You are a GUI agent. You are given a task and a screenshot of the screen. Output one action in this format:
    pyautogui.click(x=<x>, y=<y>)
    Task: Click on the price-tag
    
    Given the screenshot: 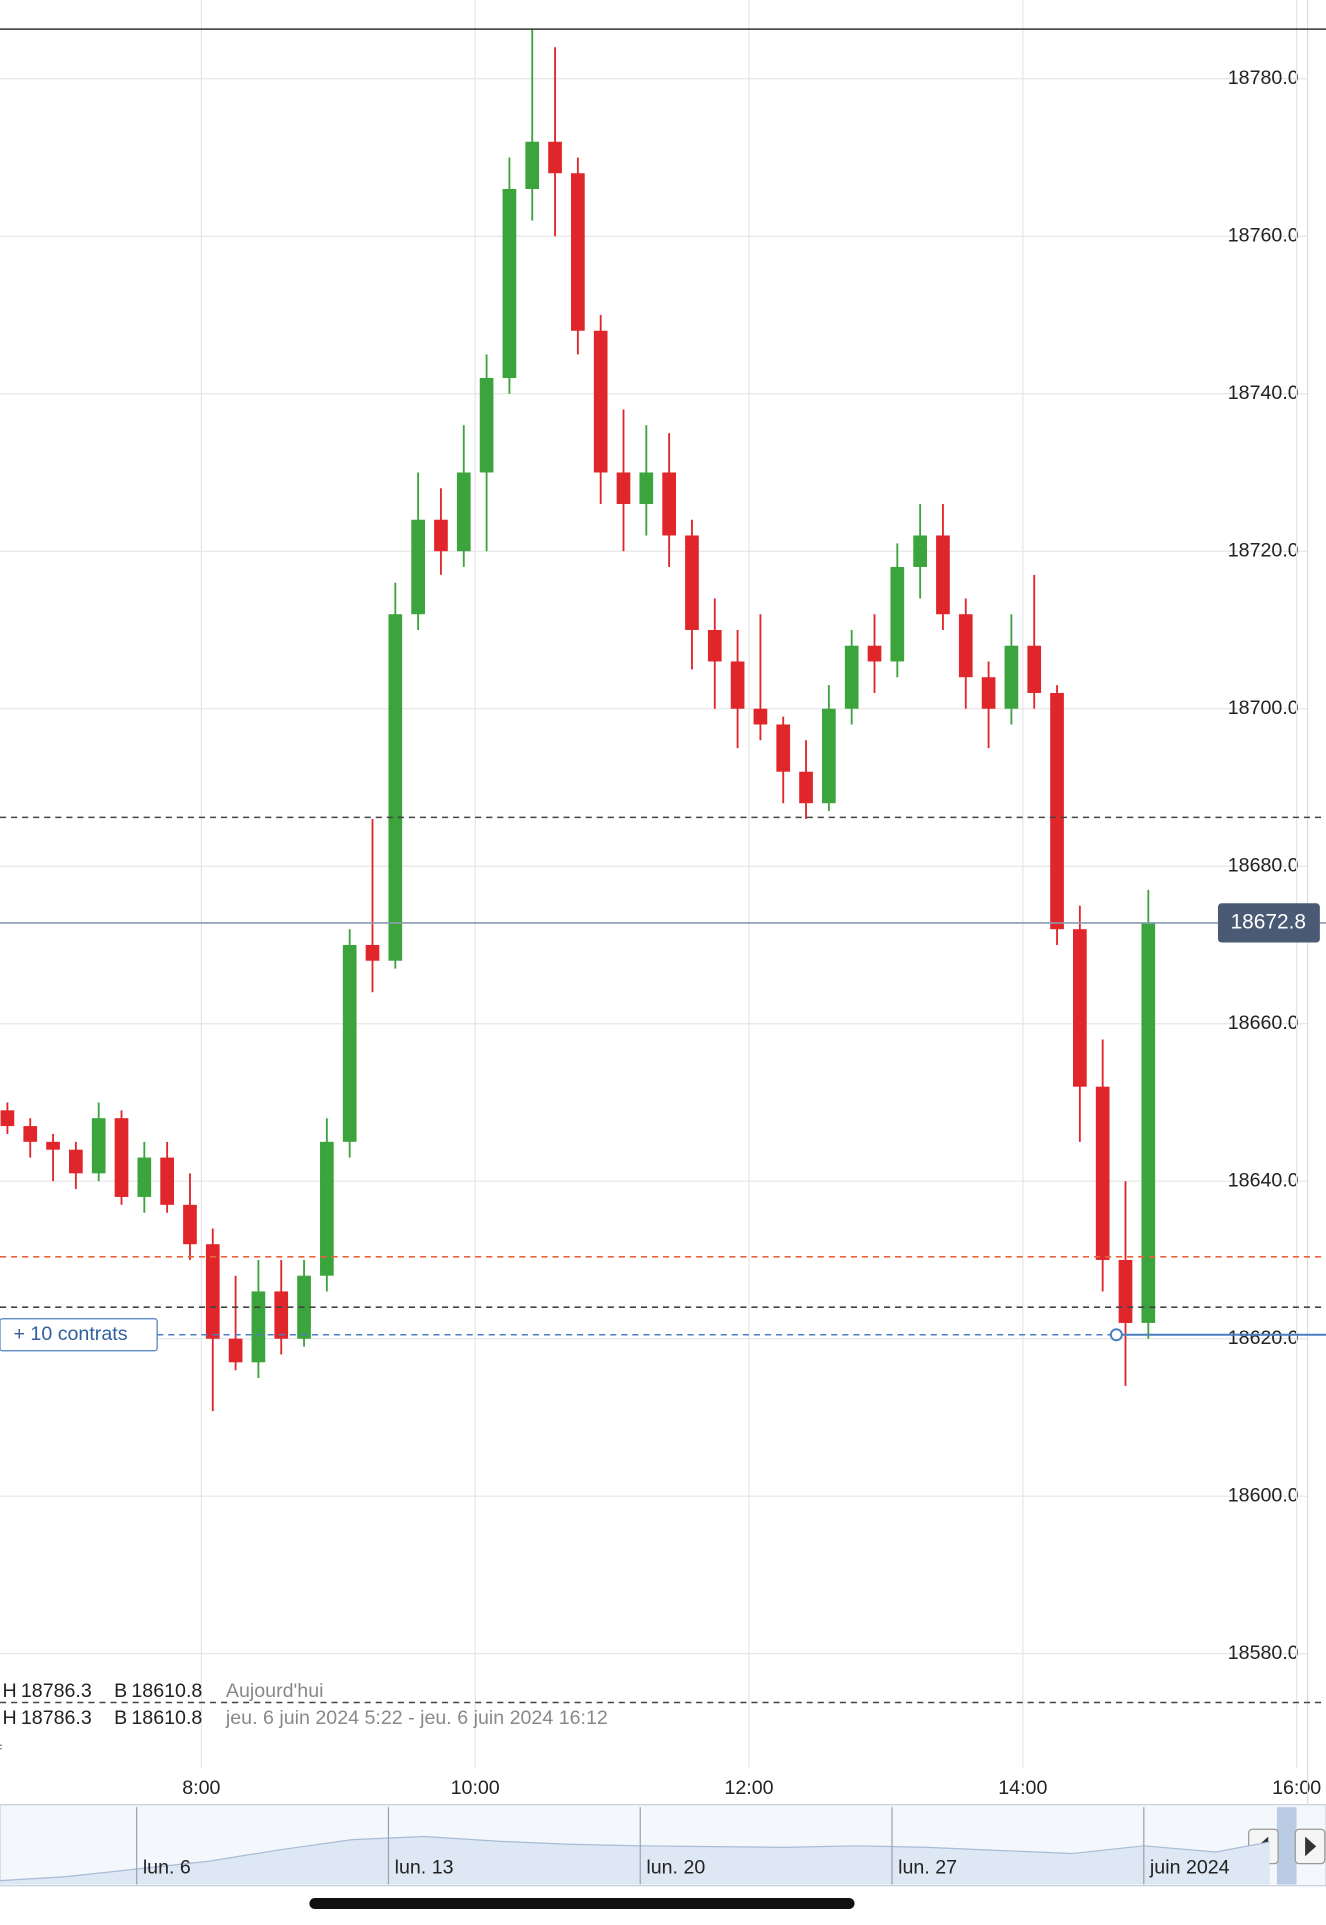 What is the action you would take?
    pyautogui.click(x=1268, y=923)
    